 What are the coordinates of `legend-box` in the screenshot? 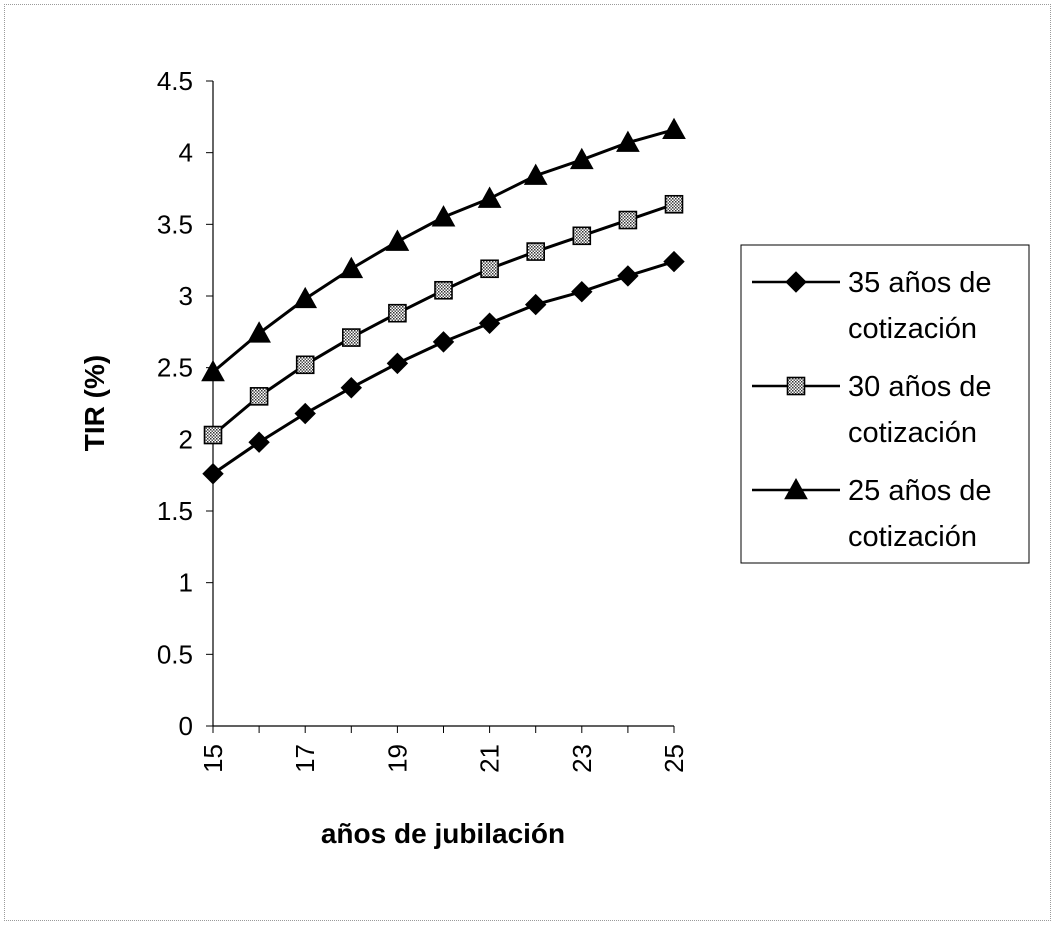 It's located at (885, 404).